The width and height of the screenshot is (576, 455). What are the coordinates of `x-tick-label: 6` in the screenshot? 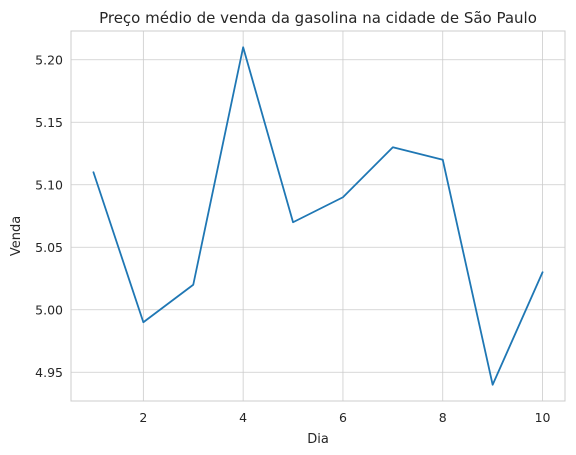 It's located at (343, 417).